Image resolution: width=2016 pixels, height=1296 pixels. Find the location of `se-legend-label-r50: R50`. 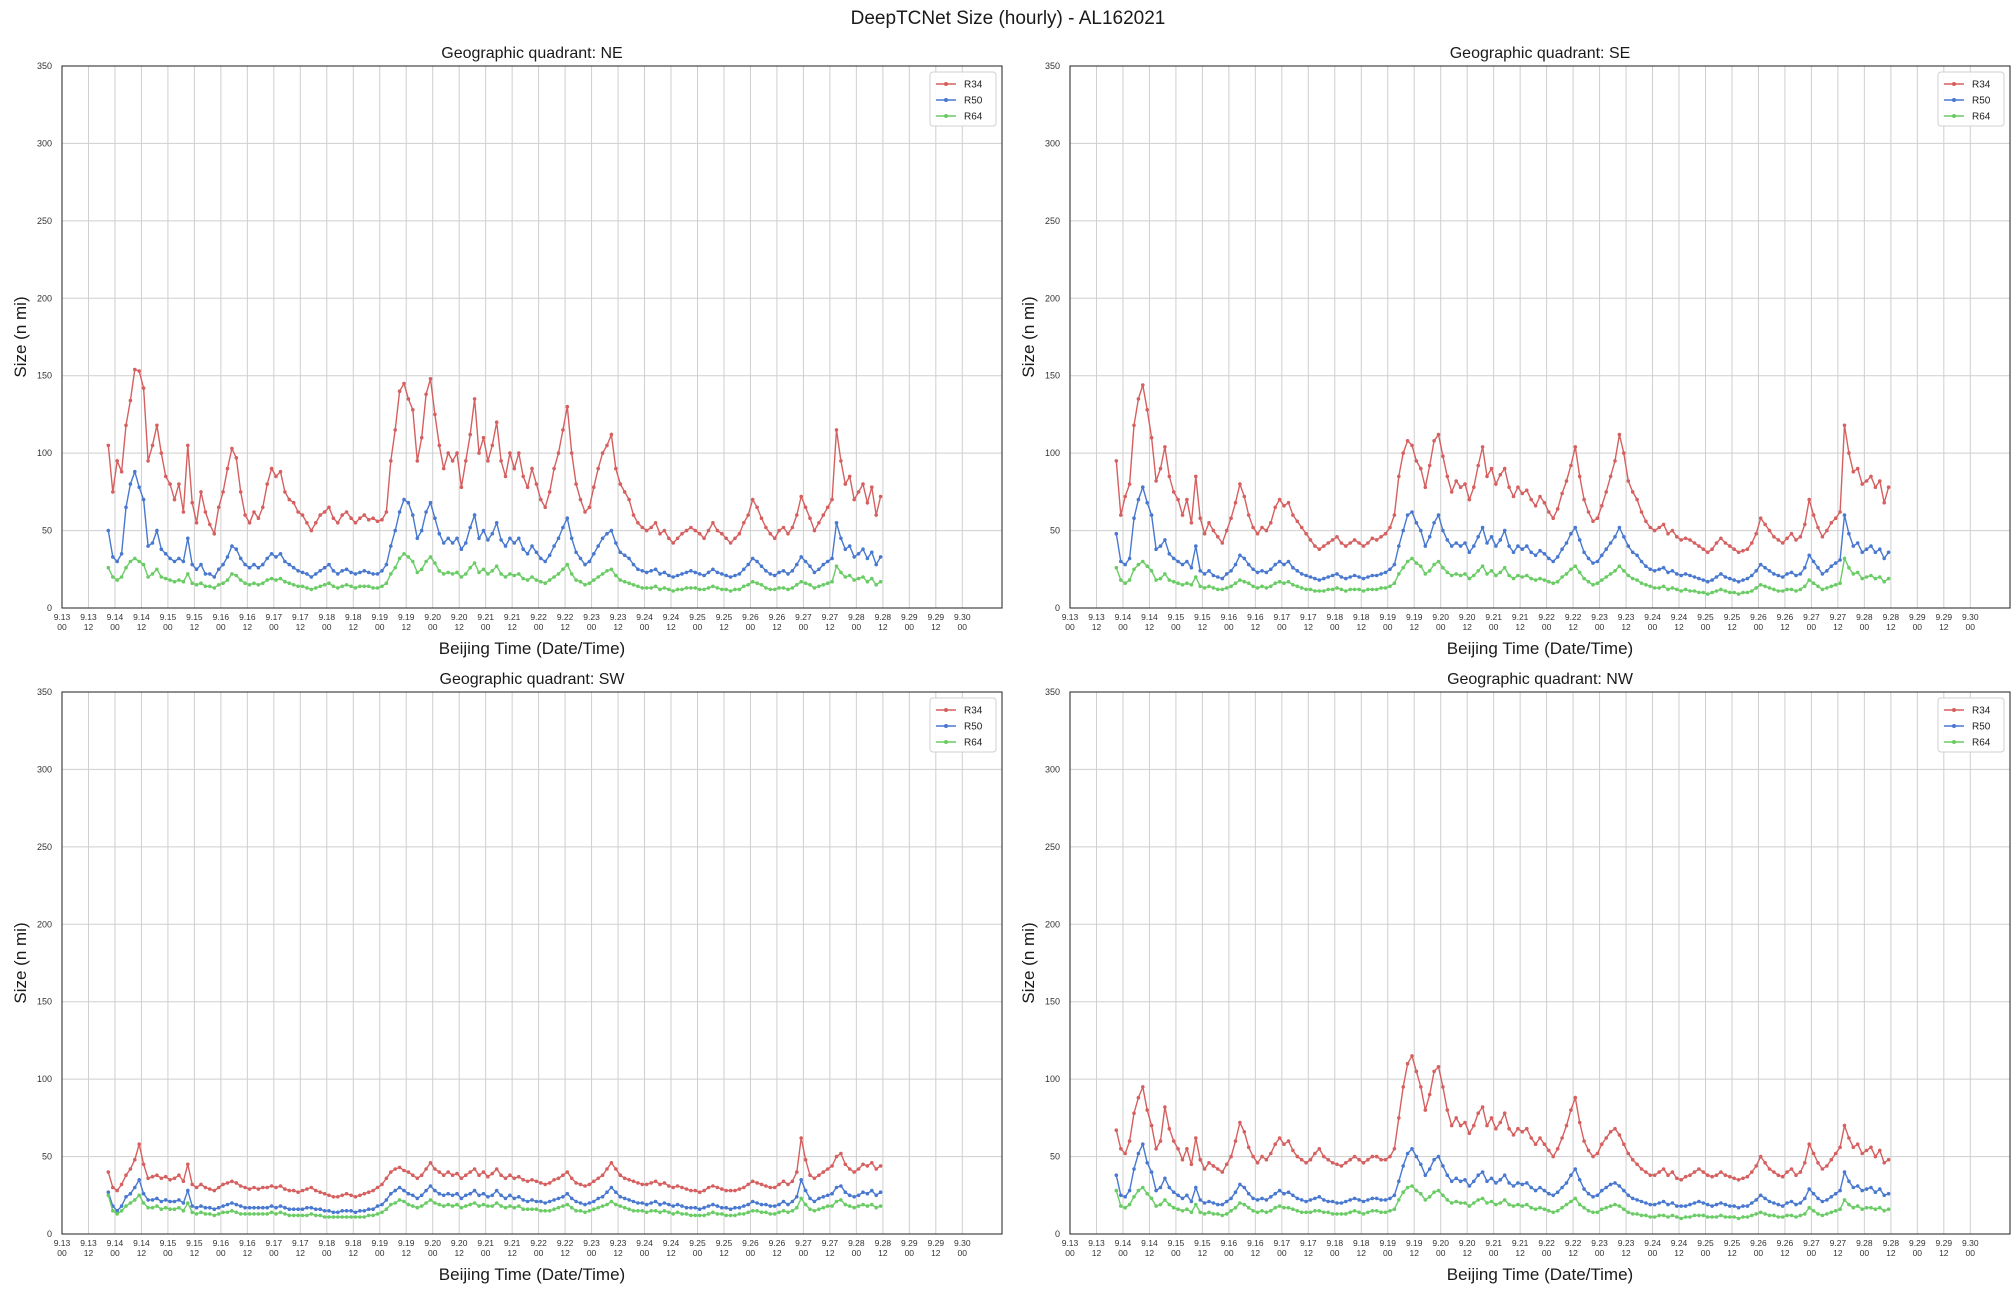

se-legend-label-r50: R50 is located at coordinates (1981, 101).